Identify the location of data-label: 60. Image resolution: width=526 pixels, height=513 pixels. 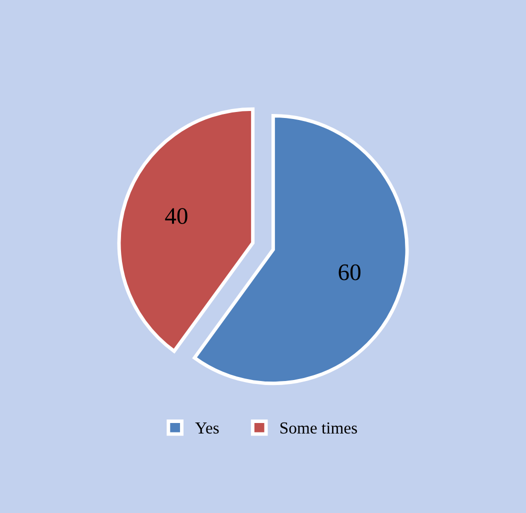
(349, 272).